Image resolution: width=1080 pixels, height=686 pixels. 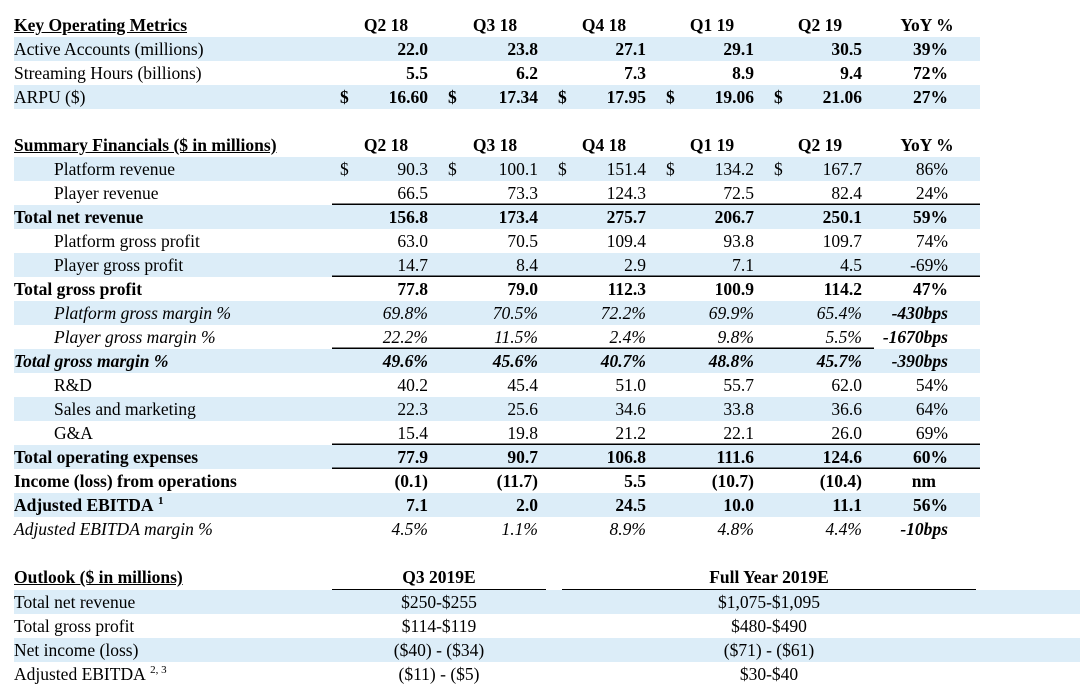 I want to click on yoy-value: -390bps, so click(x=927, y=361).